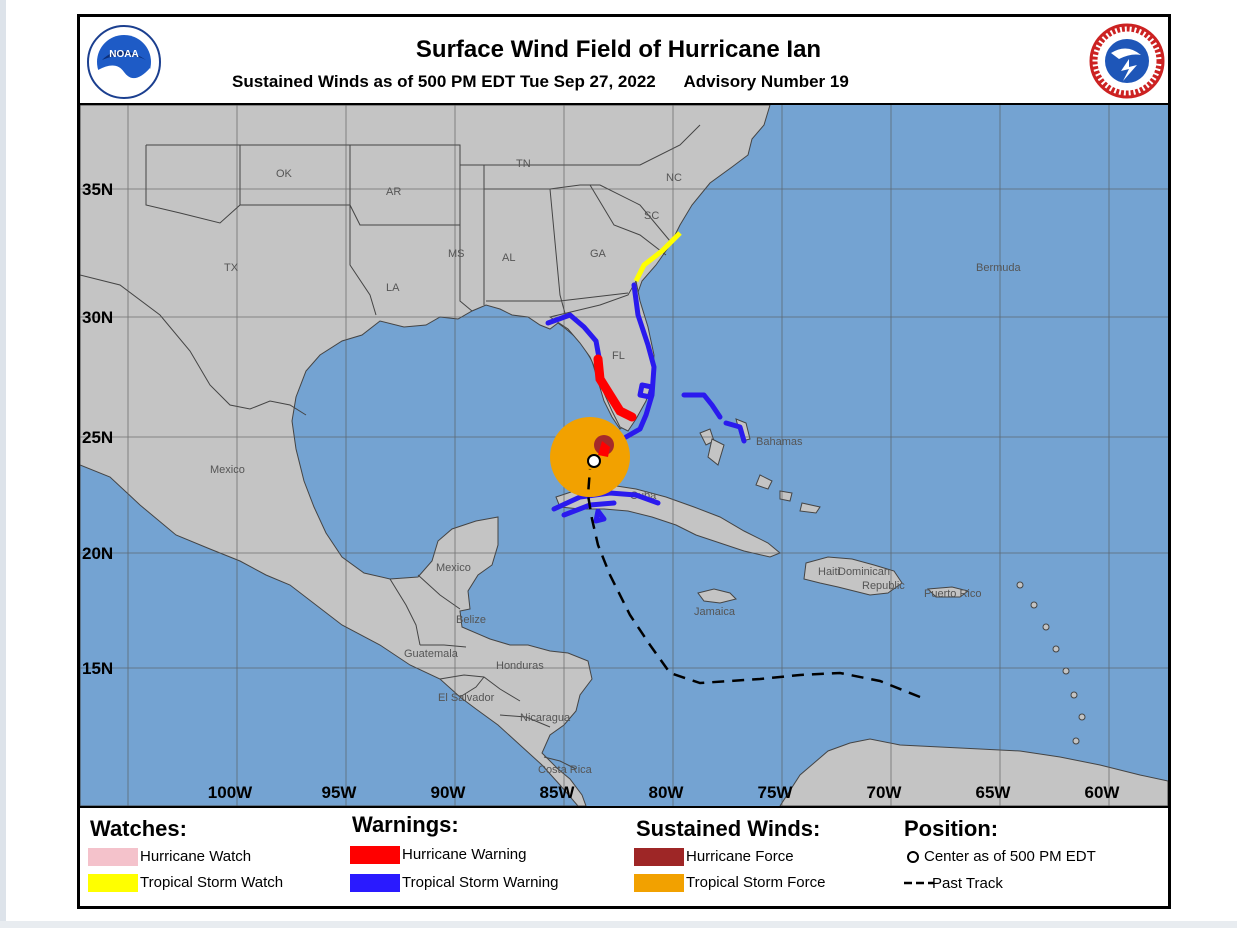 The image size is (1237, 928). Describe the element at coordinates (913, 857) in the screenshot. I see `center-position-icon` at that location.